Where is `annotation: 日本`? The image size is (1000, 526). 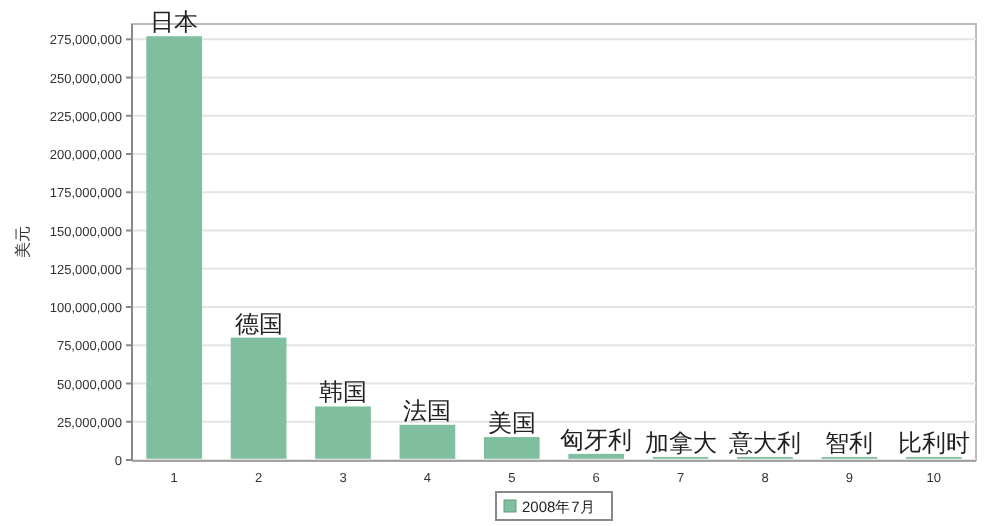
annotation: 日本 is located at coordinates (174, 22).